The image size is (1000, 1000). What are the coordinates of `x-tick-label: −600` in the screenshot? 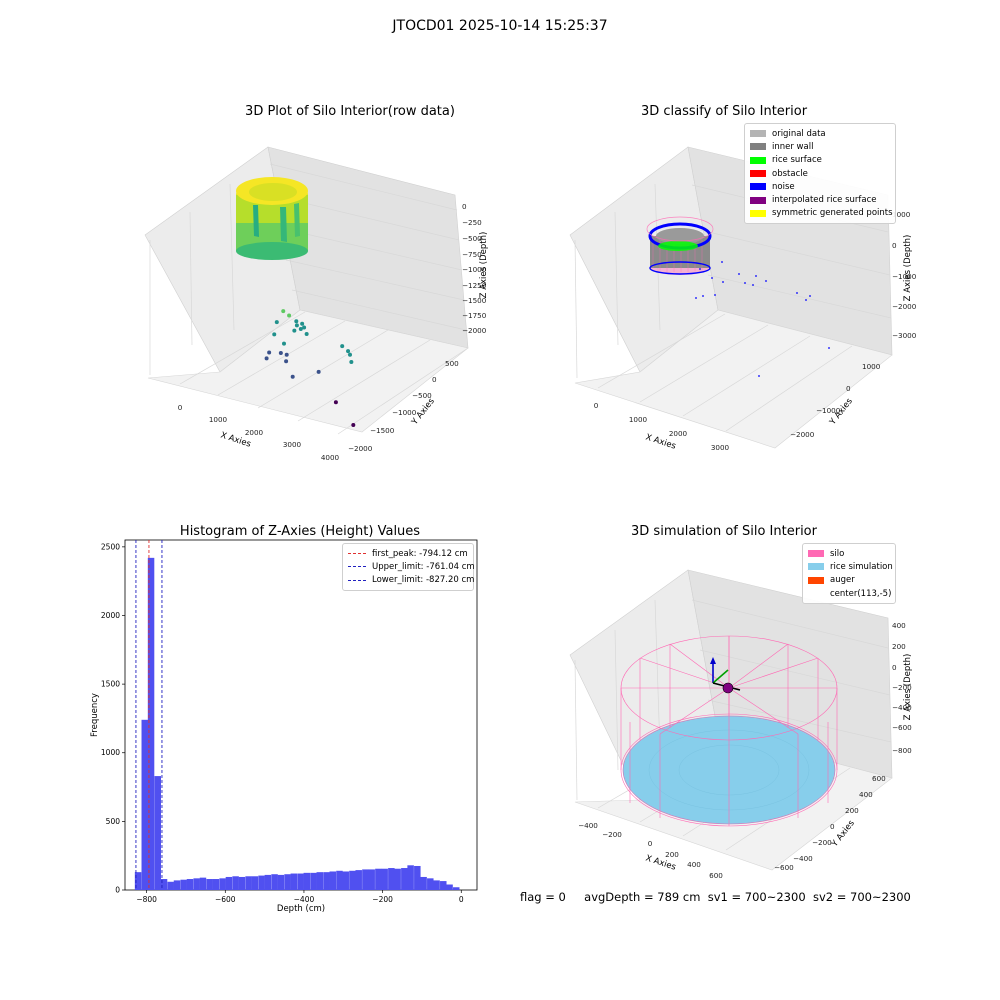 It's located at (225, 899).